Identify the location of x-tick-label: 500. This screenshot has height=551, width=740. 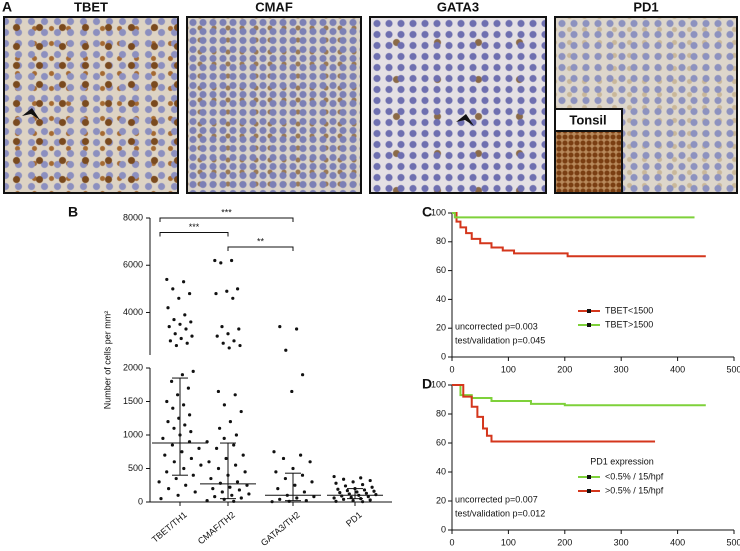
(733, 542).